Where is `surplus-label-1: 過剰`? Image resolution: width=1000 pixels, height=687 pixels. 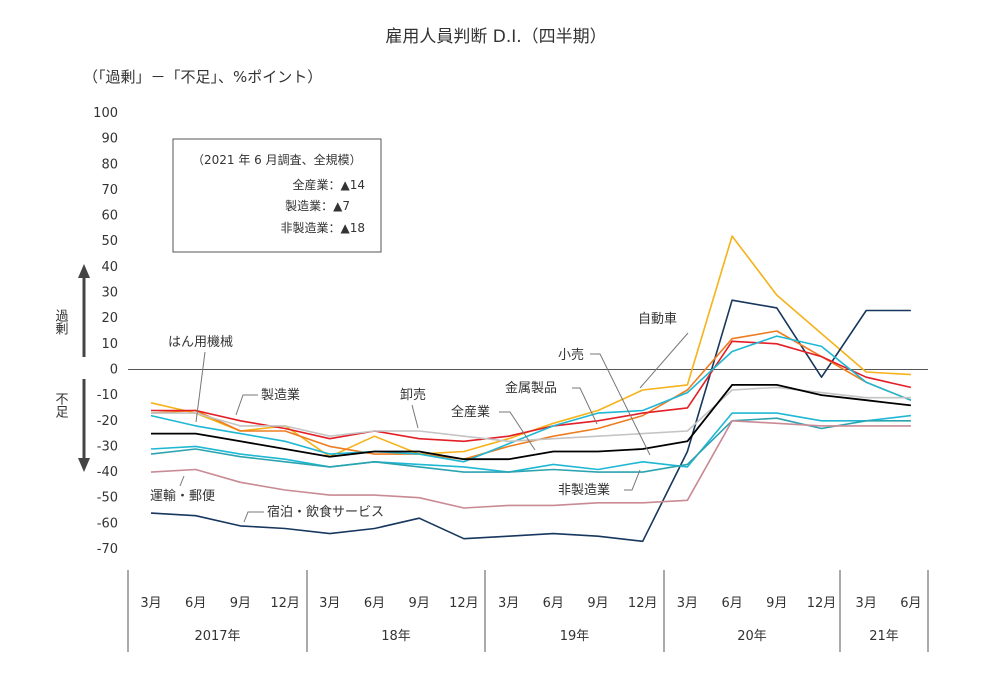
surplus-label-1: 過剰 is located at coordinates (61, 322).